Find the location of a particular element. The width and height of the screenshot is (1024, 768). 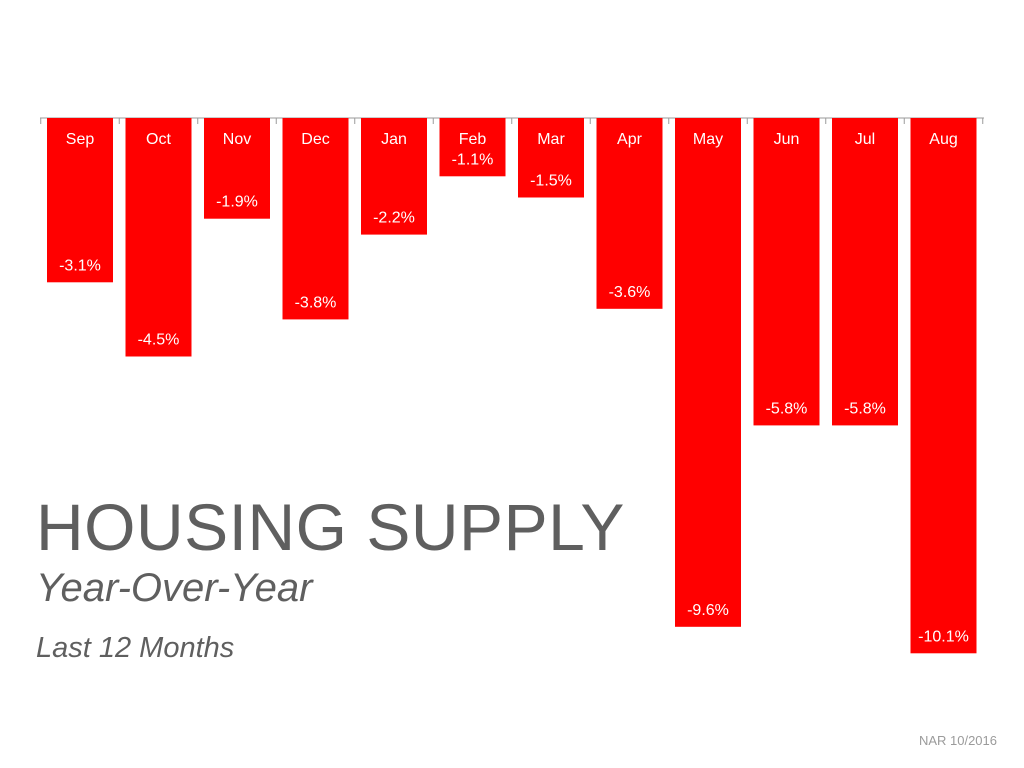

bar-dec is located at coordinates (315, 219).